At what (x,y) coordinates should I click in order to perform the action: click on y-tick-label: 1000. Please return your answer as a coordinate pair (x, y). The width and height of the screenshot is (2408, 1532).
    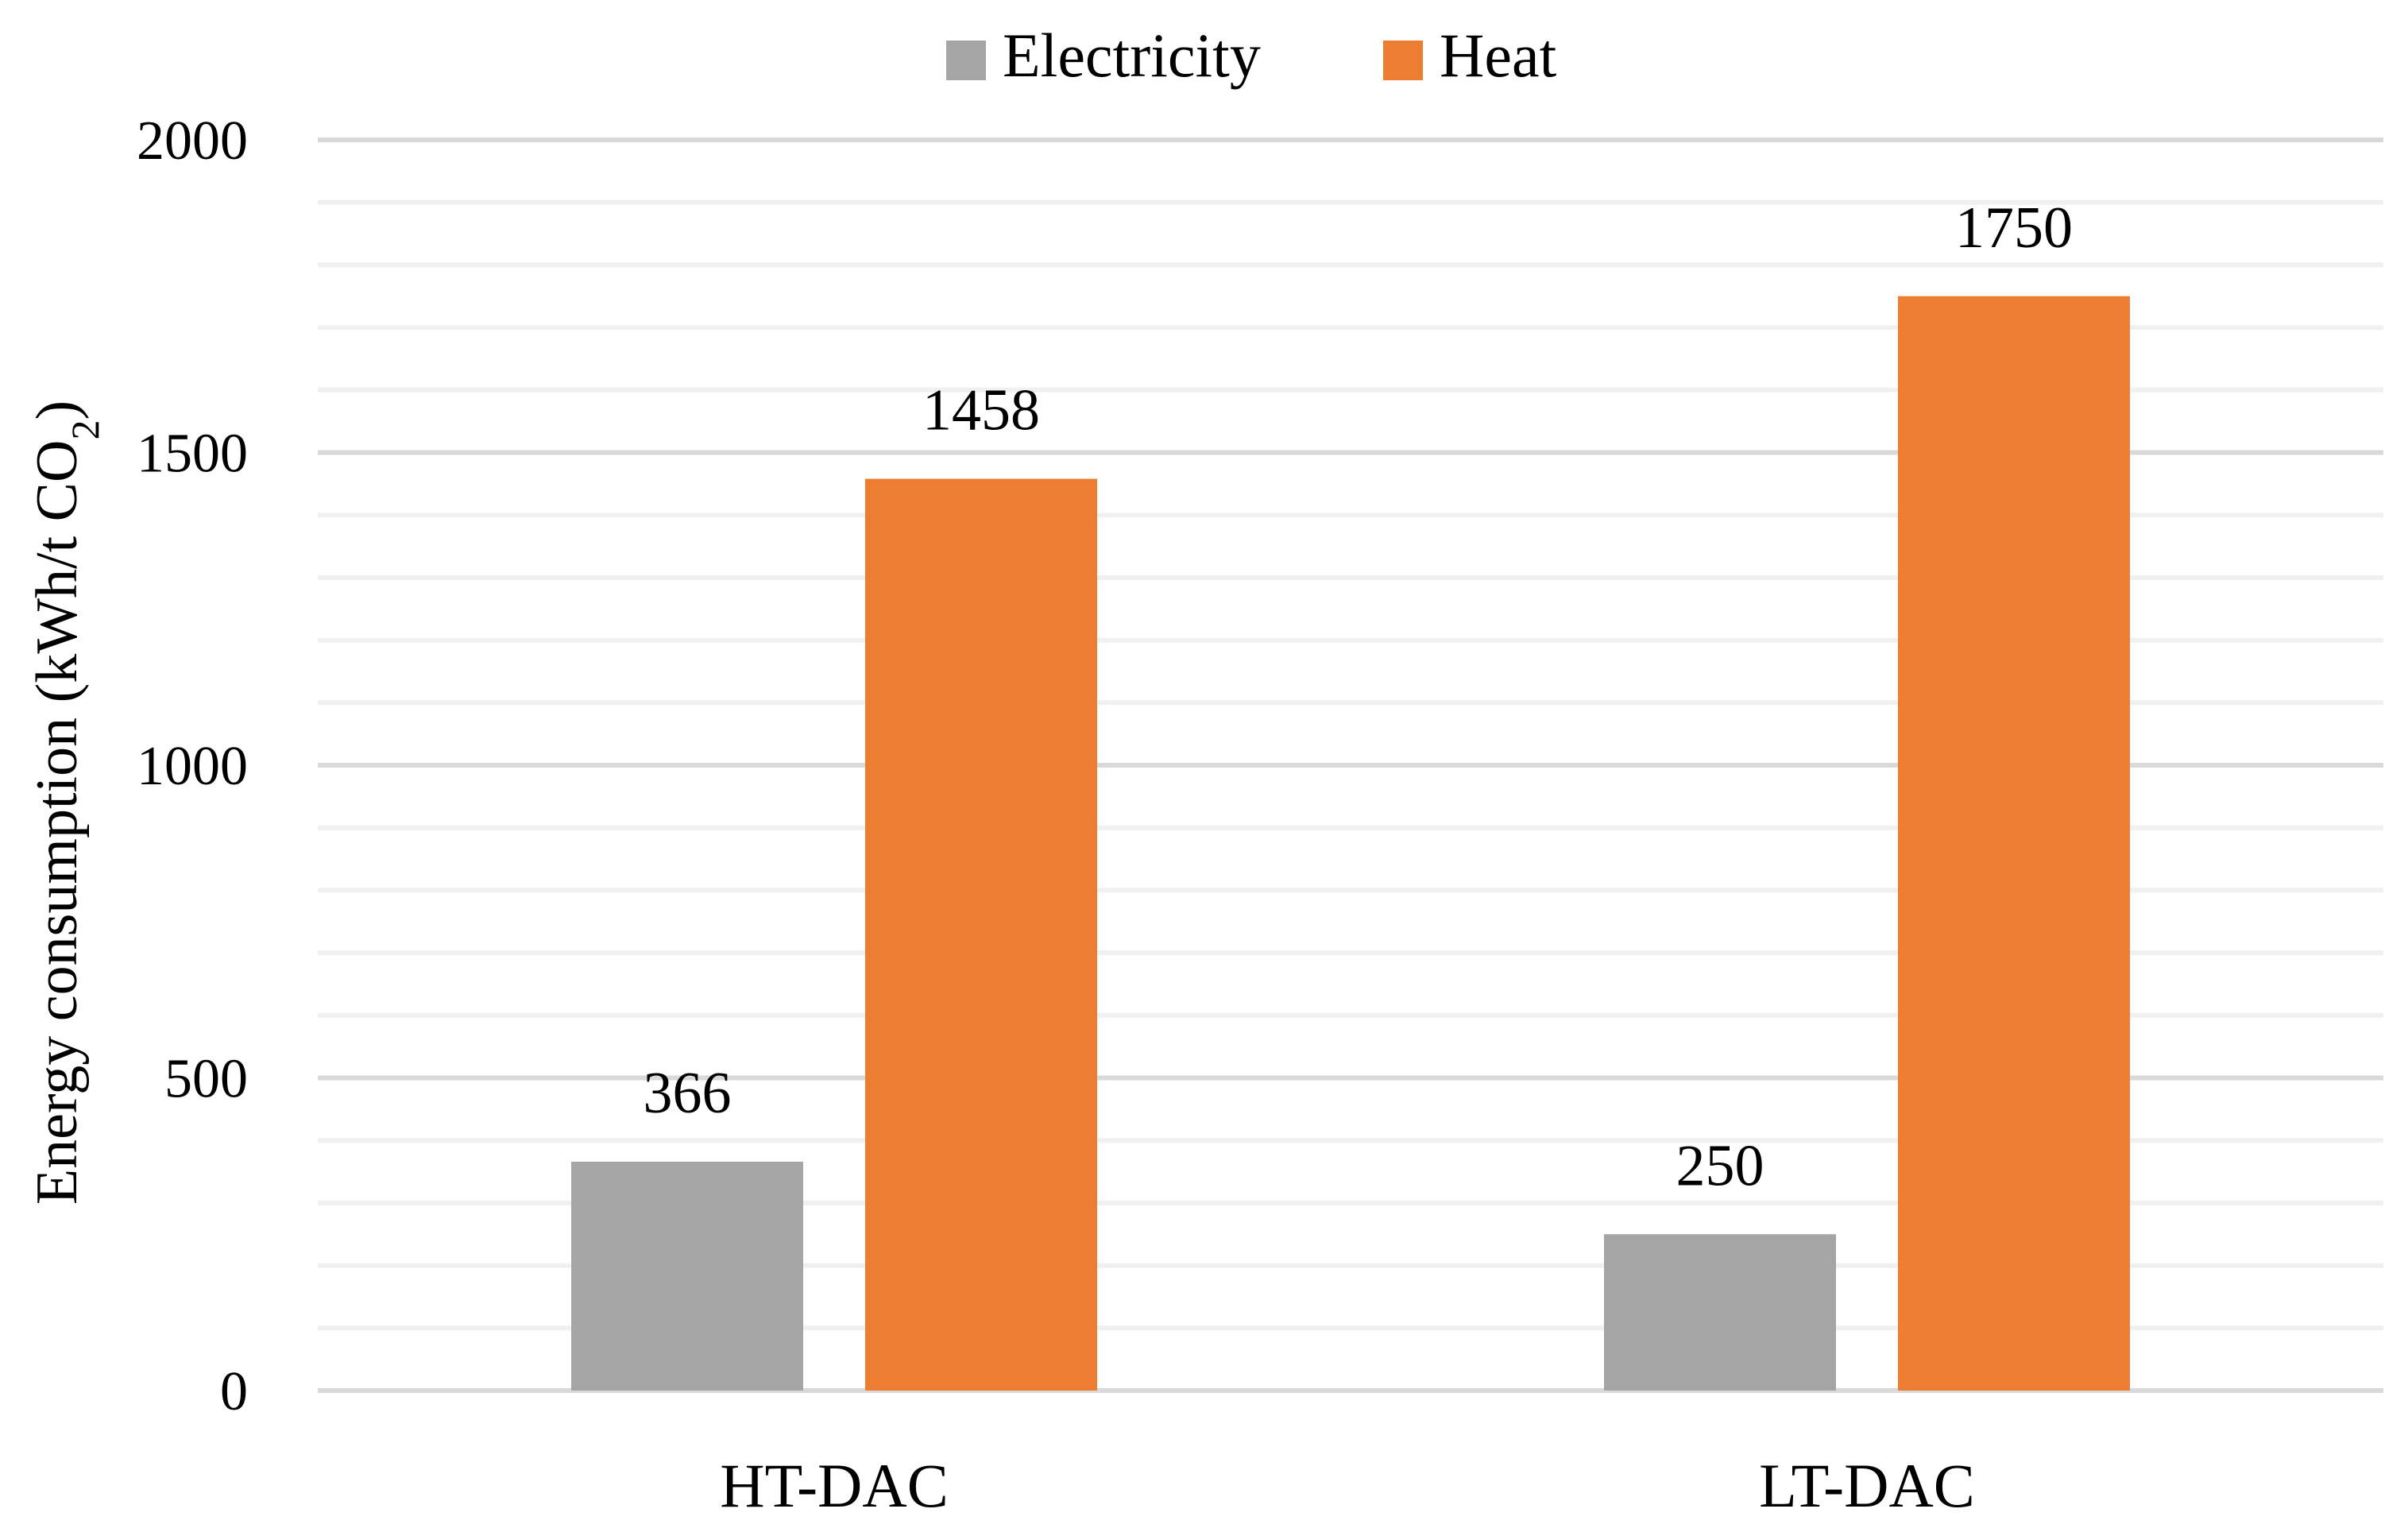
    Looking at the image, I should click on (192, 766).